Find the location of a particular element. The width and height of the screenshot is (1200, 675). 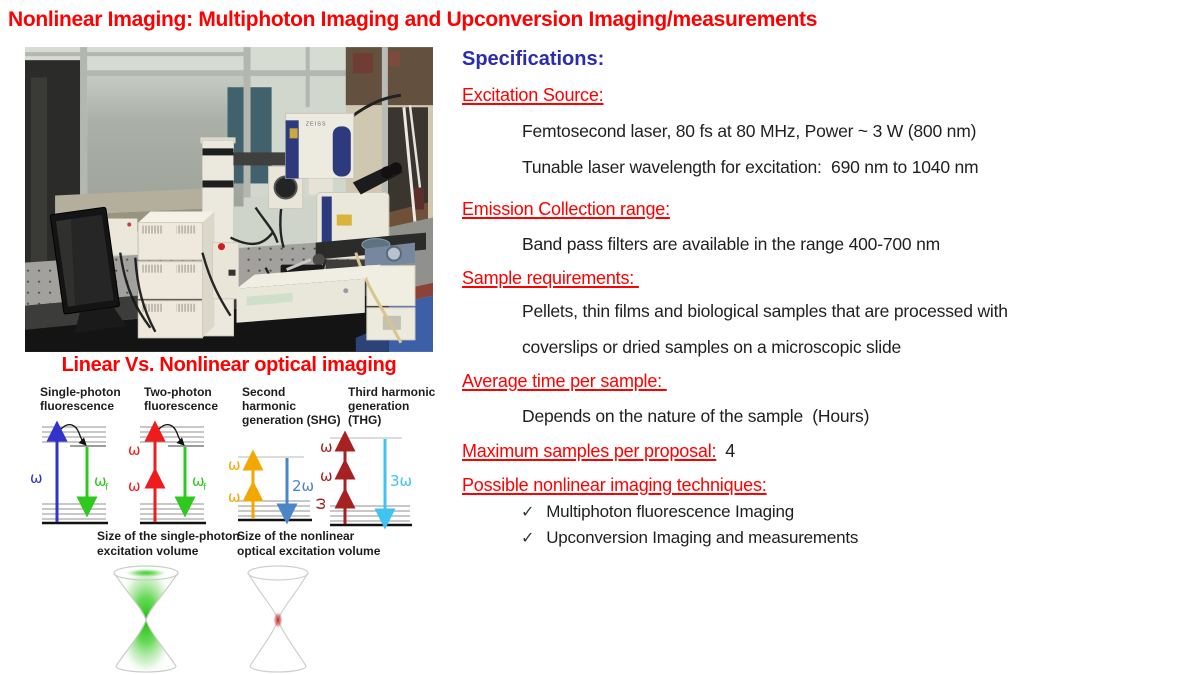

technique-item: ✓ Upconversion Imaging and measurements is located at coordinates (690, 537).